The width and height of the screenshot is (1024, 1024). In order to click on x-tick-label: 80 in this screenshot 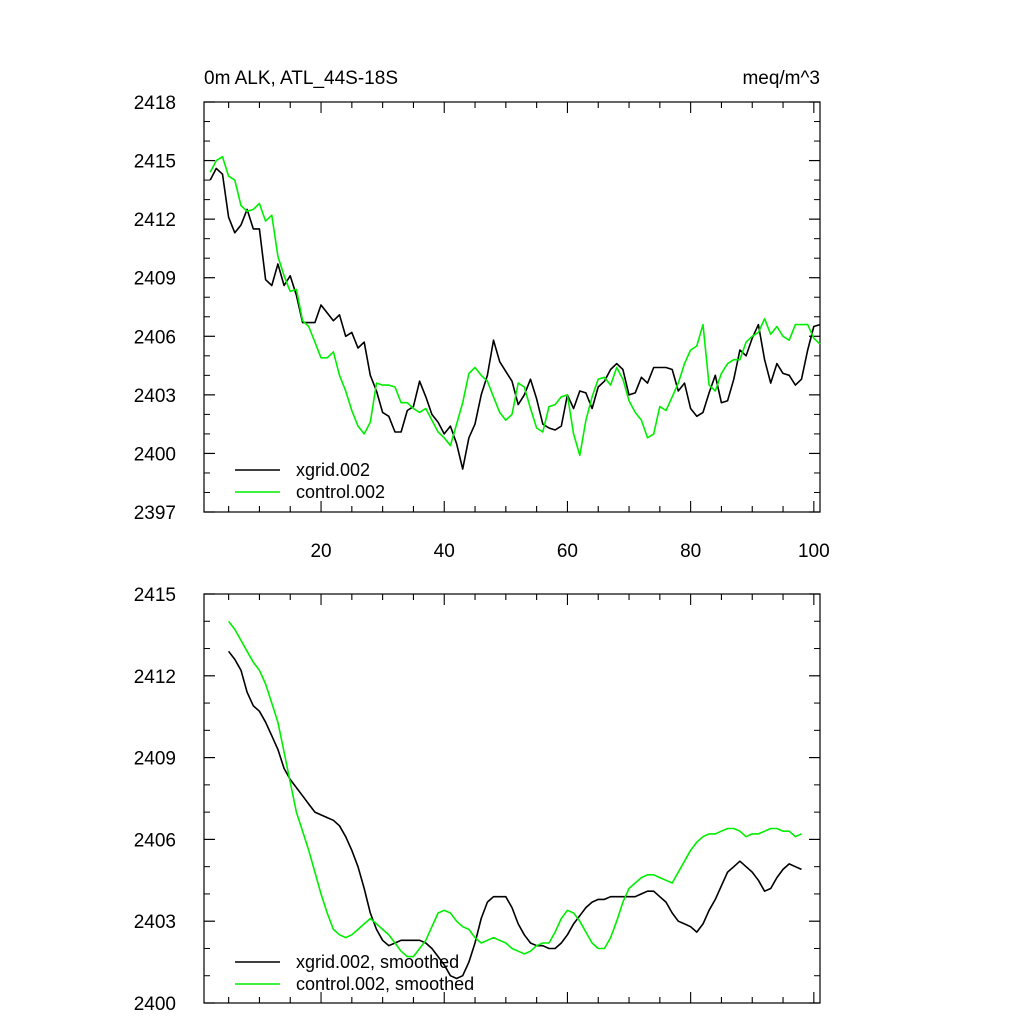, I will do `click(690, 551)`.